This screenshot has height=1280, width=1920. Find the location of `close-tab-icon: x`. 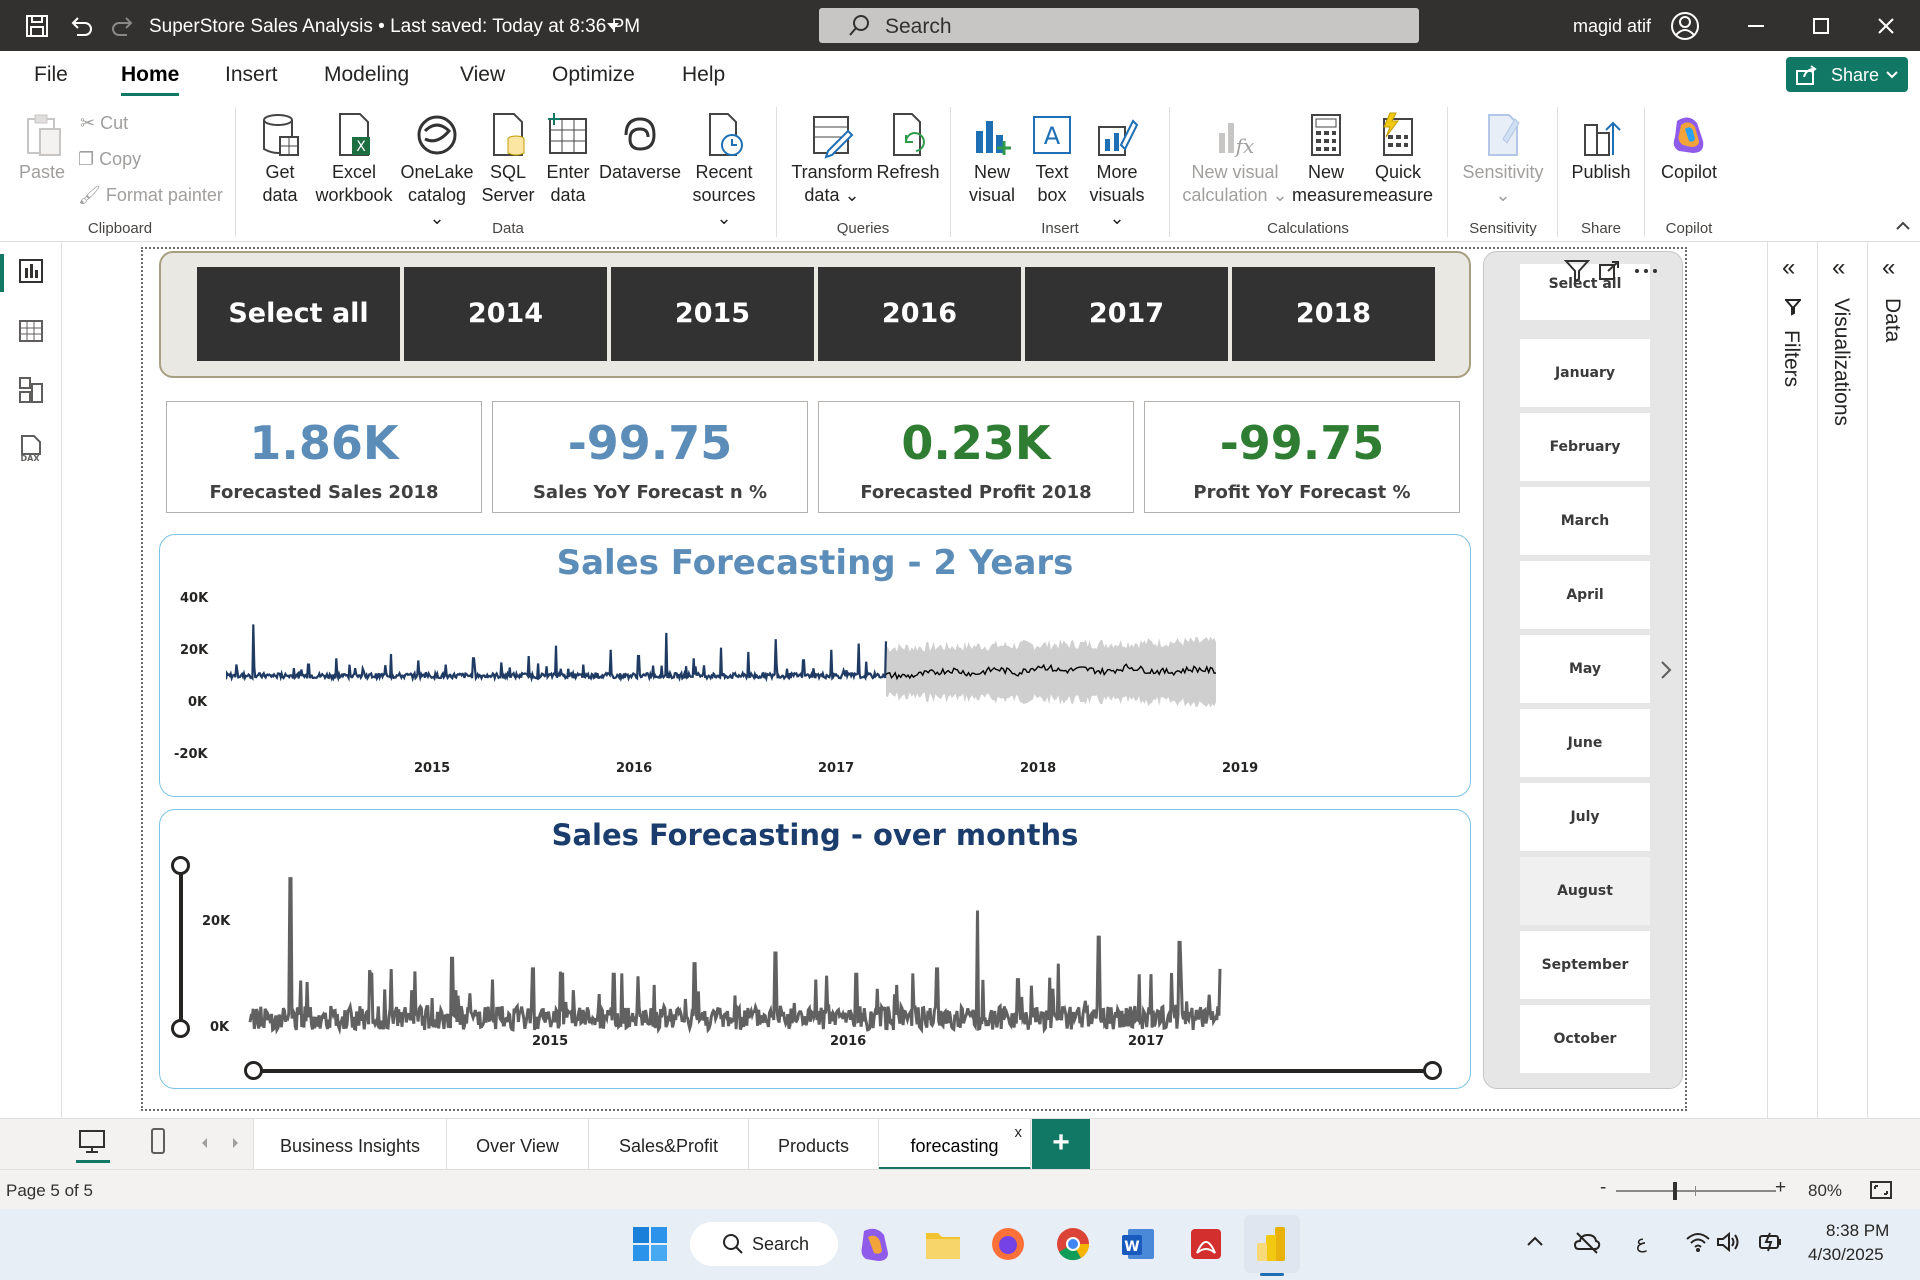

close-tab-icon: x is located at coordinates (1018, 1132).